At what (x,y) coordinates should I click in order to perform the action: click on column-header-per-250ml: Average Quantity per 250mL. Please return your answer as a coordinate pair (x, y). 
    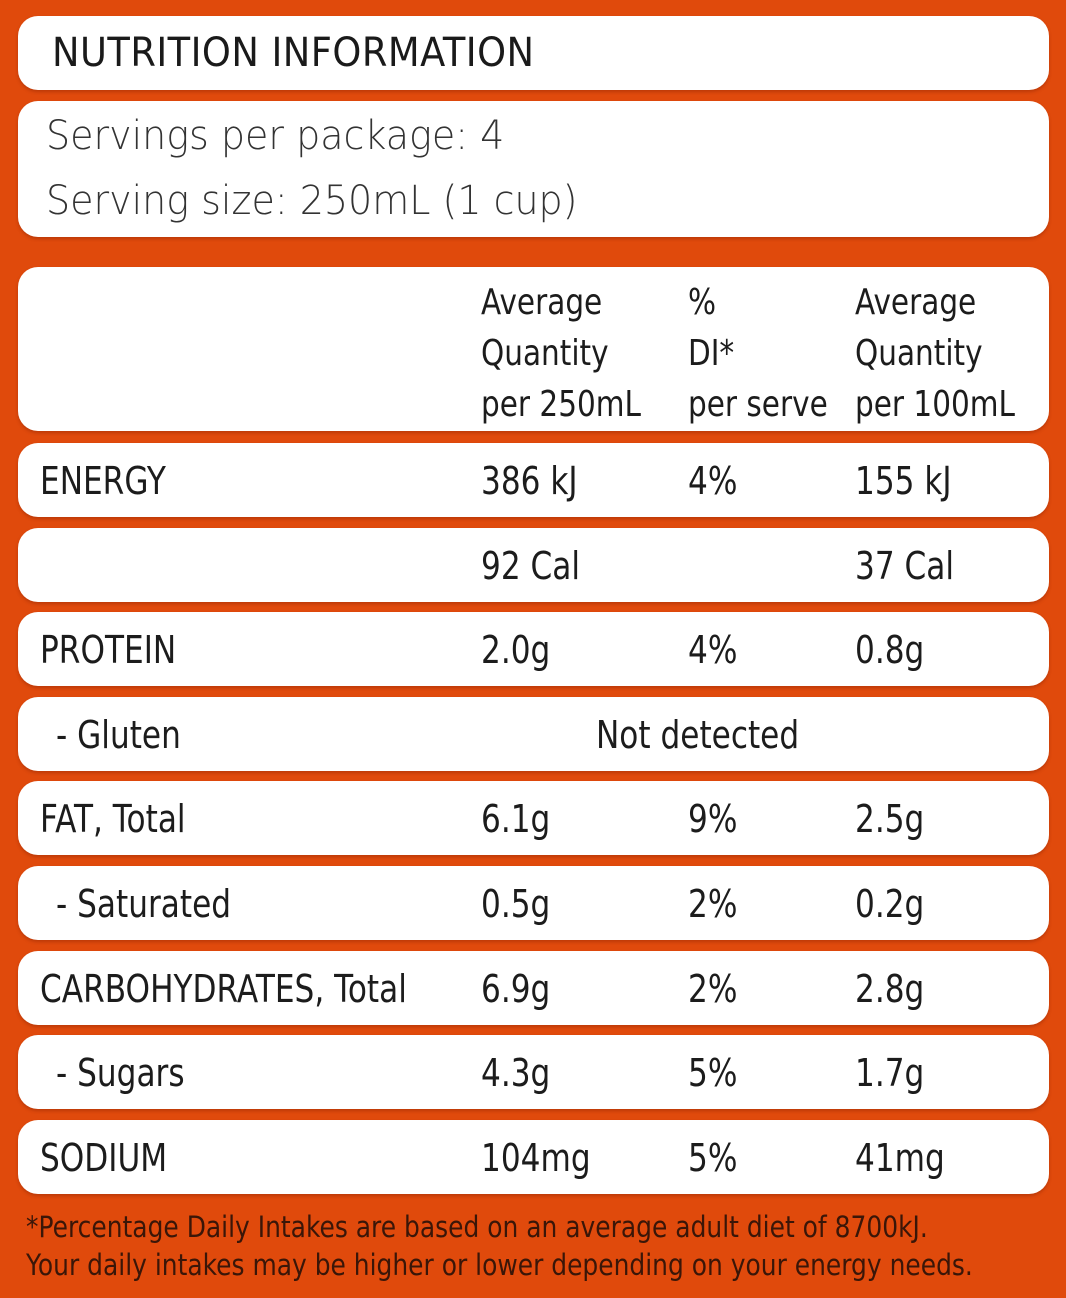
    Looking at the image, I should click on (561, 353).